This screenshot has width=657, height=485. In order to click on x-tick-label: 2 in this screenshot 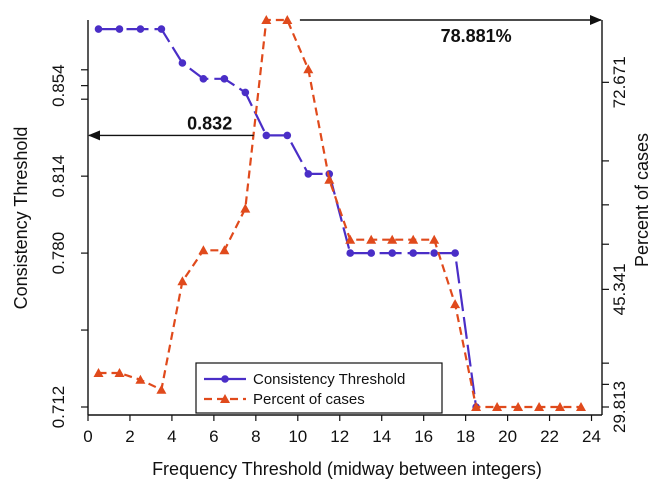, I will do `click(129, 436)`.